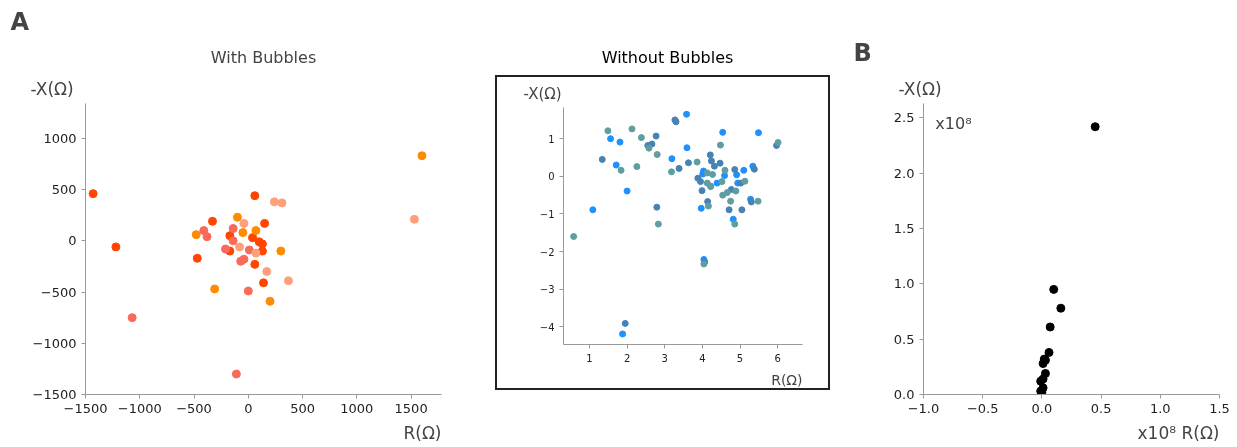 This screenshot has height=447, width=1237. Describe the element at coordinates (547, 214) in the screenshot. I see `y-tick-label: −1` at that location.